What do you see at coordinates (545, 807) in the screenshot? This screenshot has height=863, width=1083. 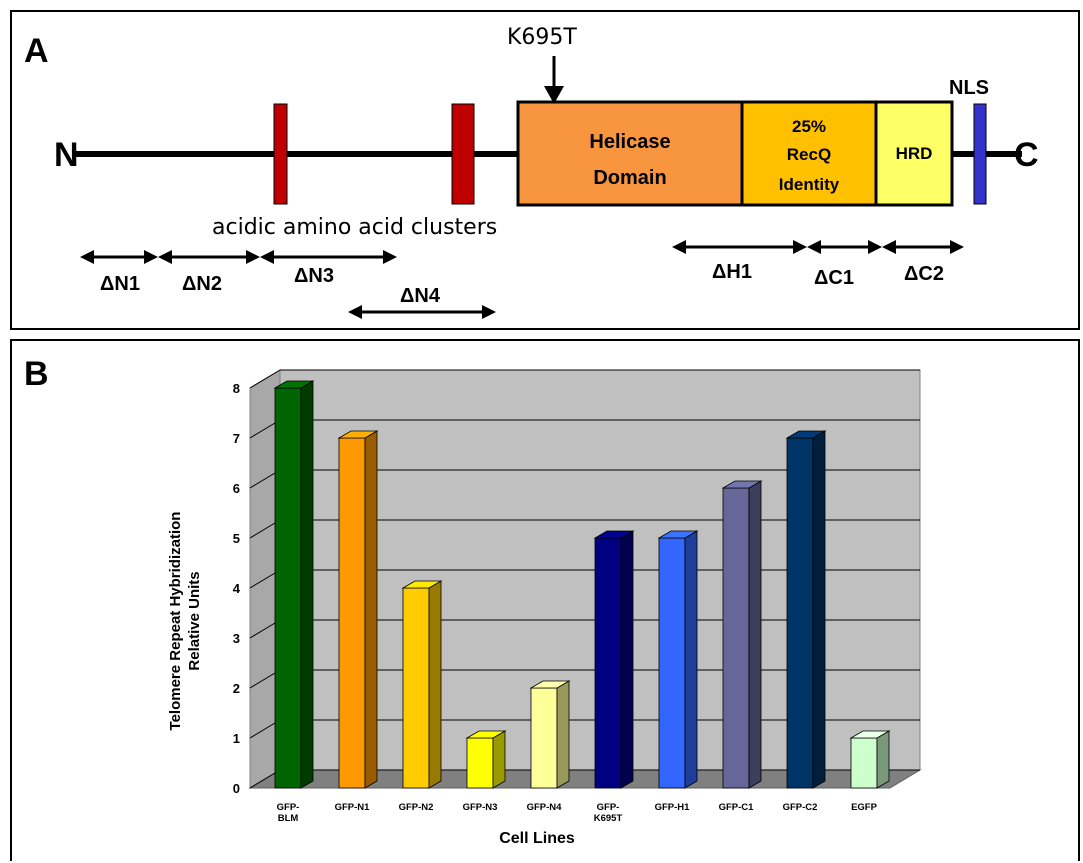 I see `x-tick-label-5-1: GFP-N4` at bounding box center [545, 807].